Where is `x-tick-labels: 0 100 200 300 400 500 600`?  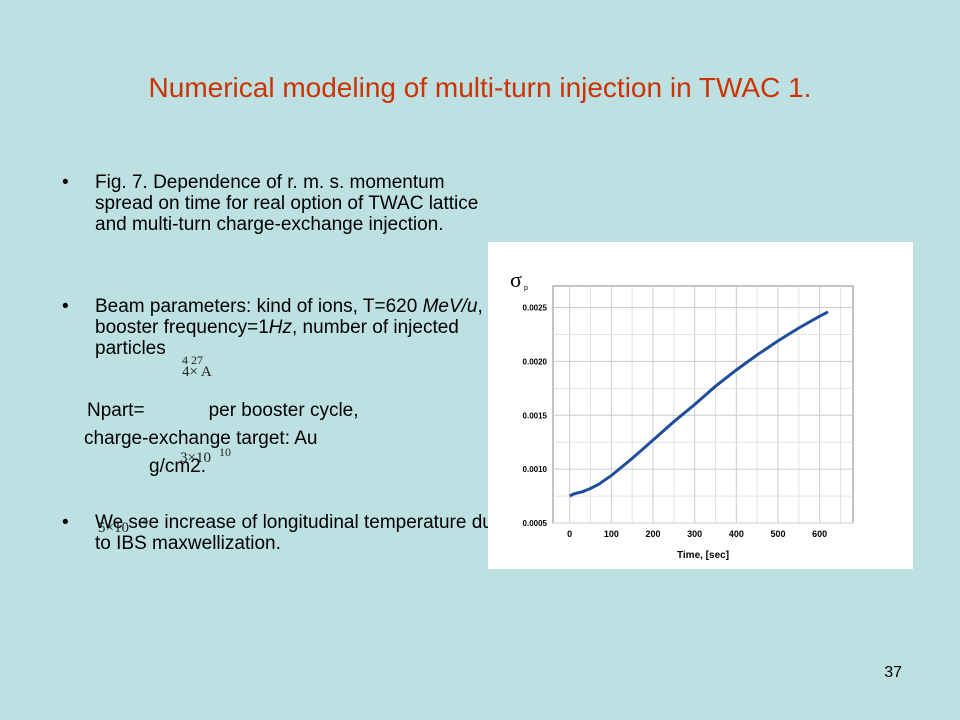
x-tick-labels: 0 100 200 300 400 500 600 is located at coordinates (697, 534).